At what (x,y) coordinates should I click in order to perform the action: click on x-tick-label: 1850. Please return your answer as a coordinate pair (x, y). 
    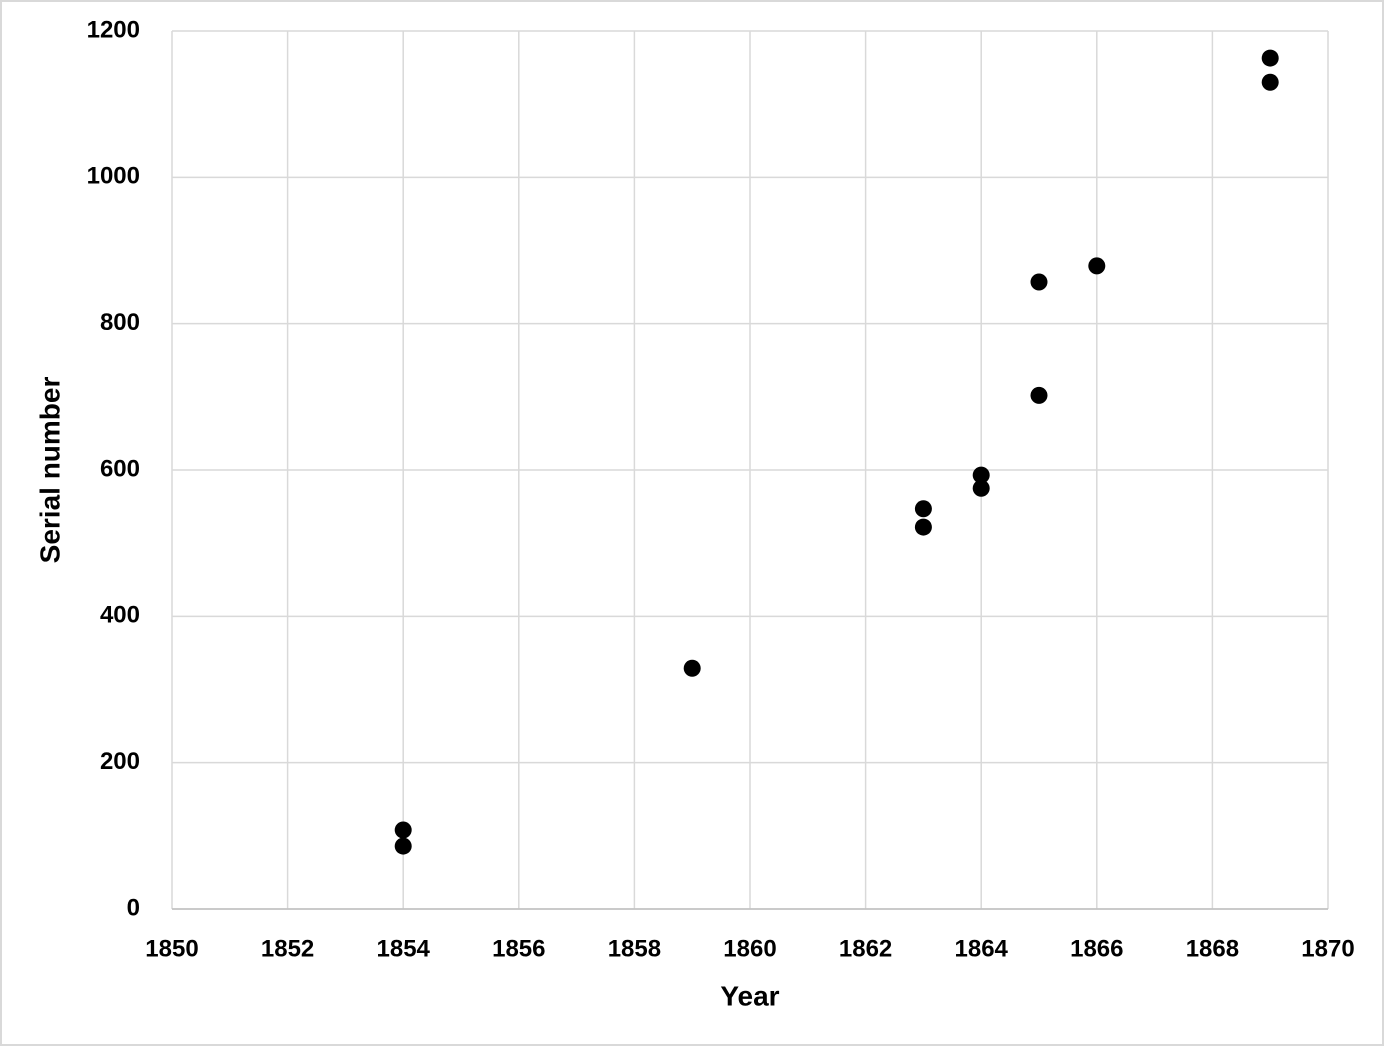
    Looking at the image, I should click on (171, 948).